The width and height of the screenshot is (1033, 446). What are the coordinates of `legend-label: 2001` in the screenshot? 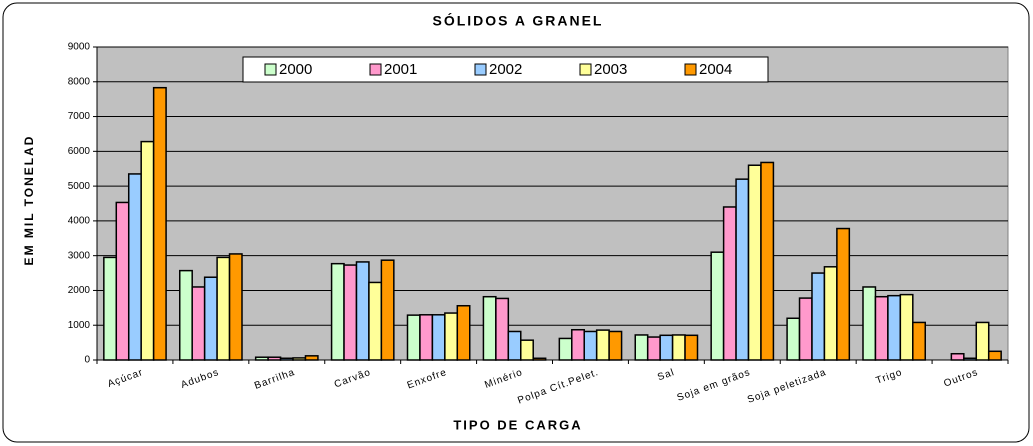 It's located at (400, 69).